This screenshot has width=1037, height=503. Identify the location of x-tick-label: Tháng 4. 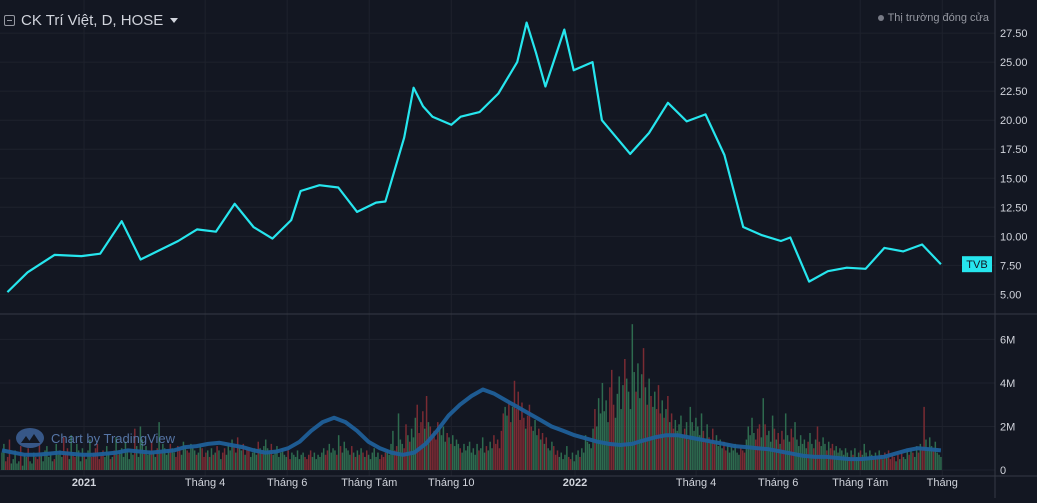
(696, 483).